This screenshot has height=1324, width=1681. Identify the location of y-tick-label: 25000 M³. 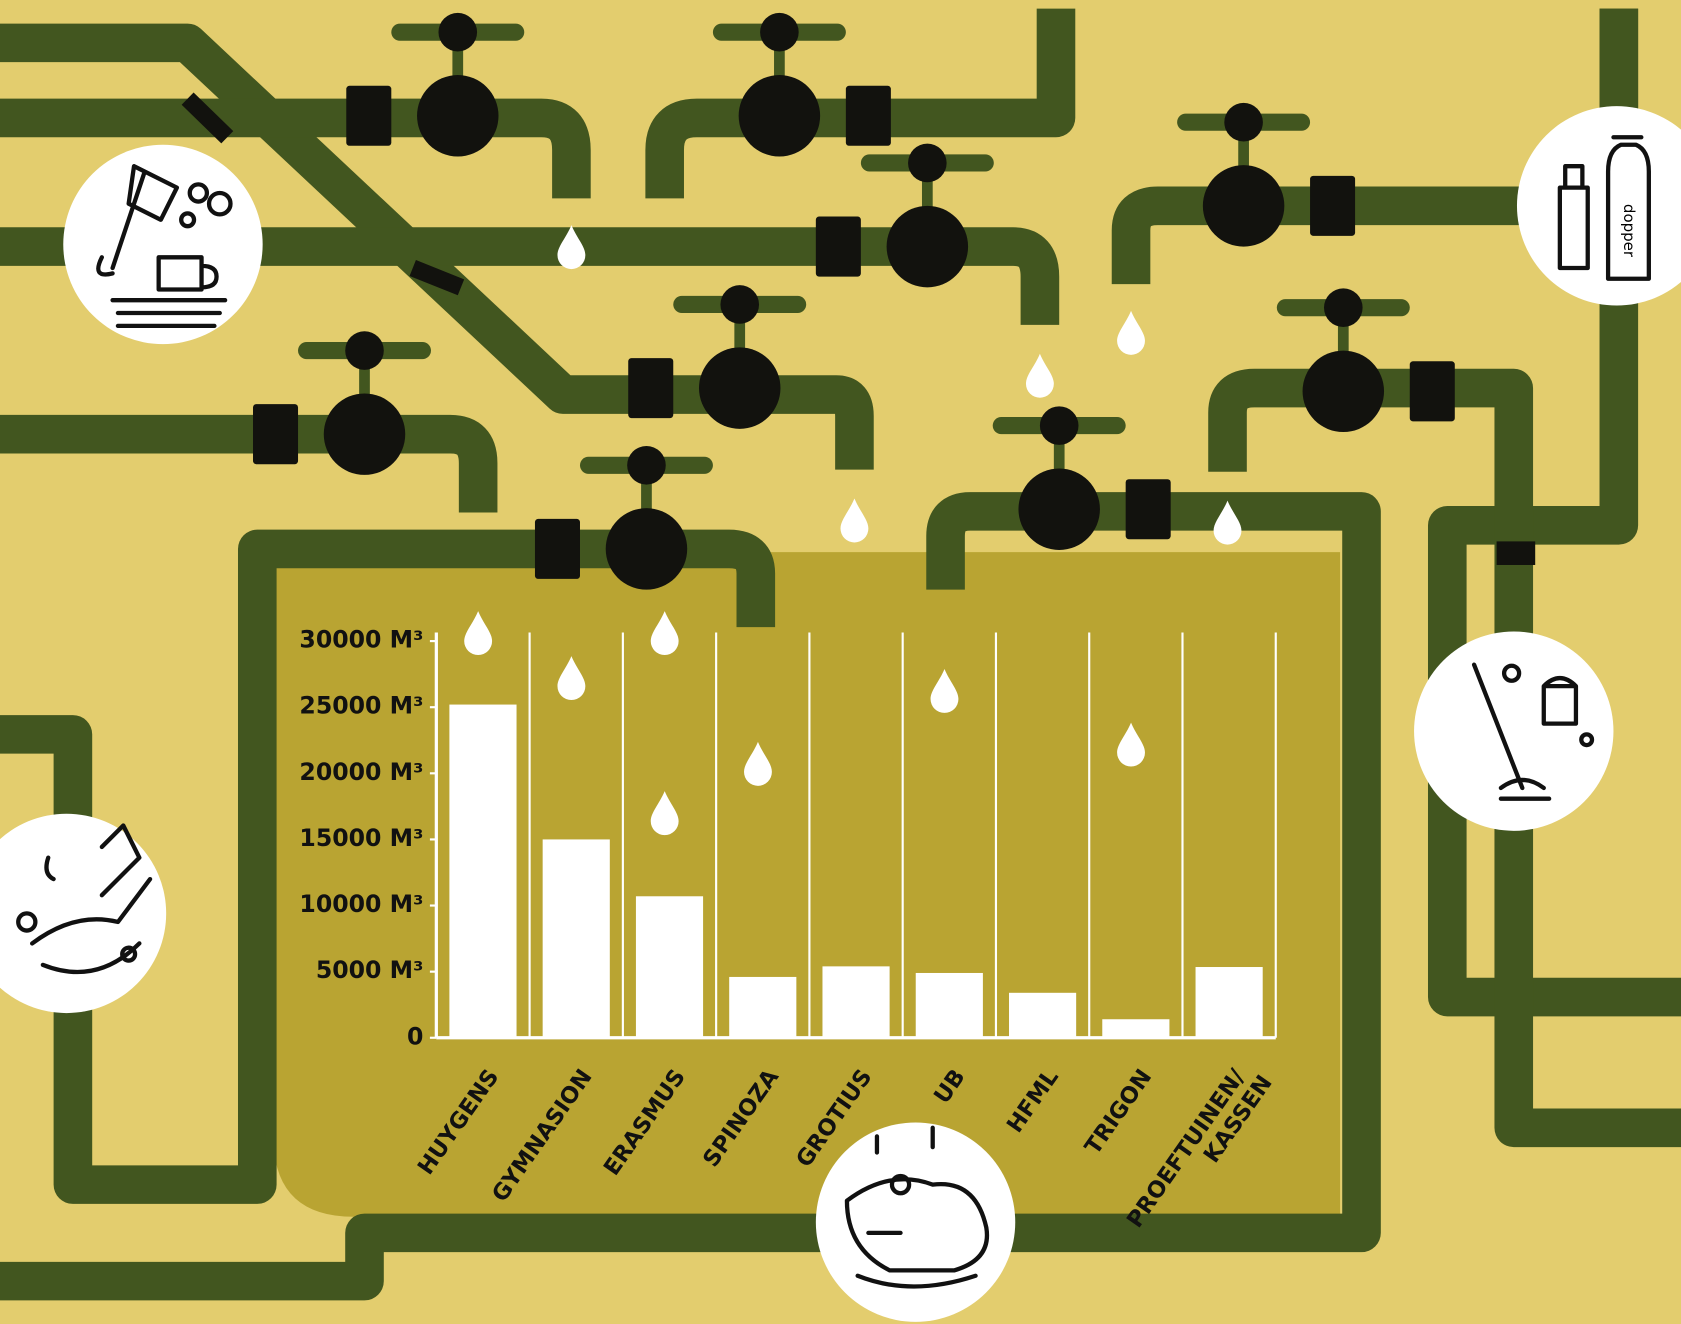
(361, 706).